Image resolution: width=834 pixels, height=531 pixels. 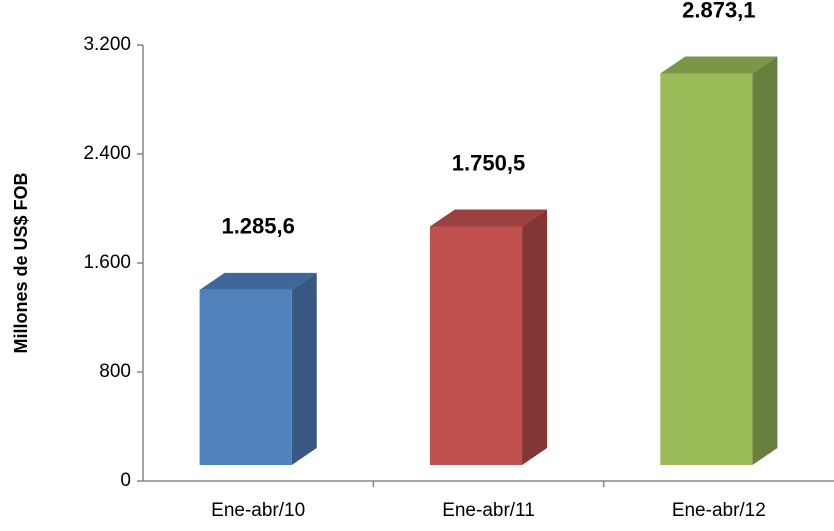 I want to click on y-tick-label: 2.400, so click(x=107, y=153).